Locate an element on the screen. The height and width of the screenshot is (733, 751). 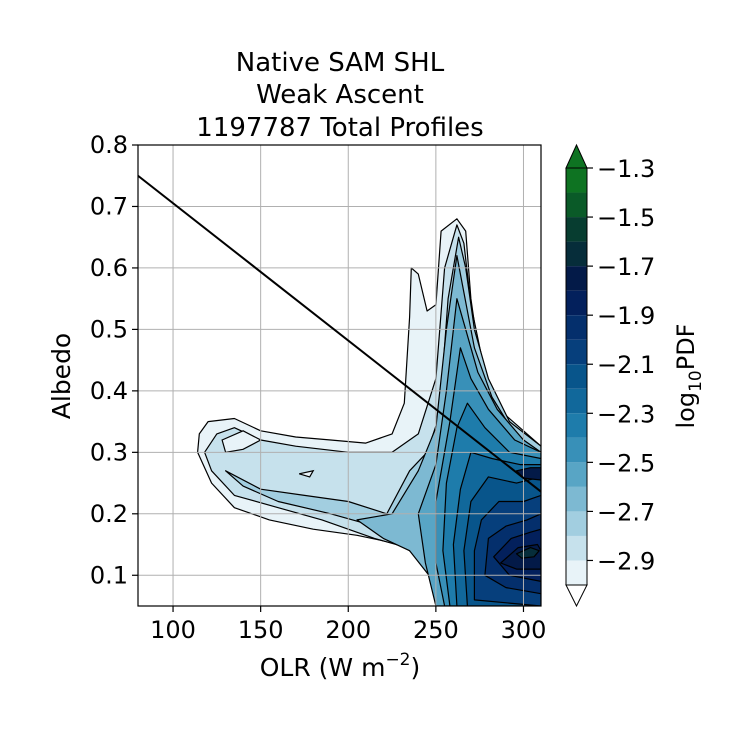
colorbar-tick-label-0: −1.3 is located at coordinates (626, 169).